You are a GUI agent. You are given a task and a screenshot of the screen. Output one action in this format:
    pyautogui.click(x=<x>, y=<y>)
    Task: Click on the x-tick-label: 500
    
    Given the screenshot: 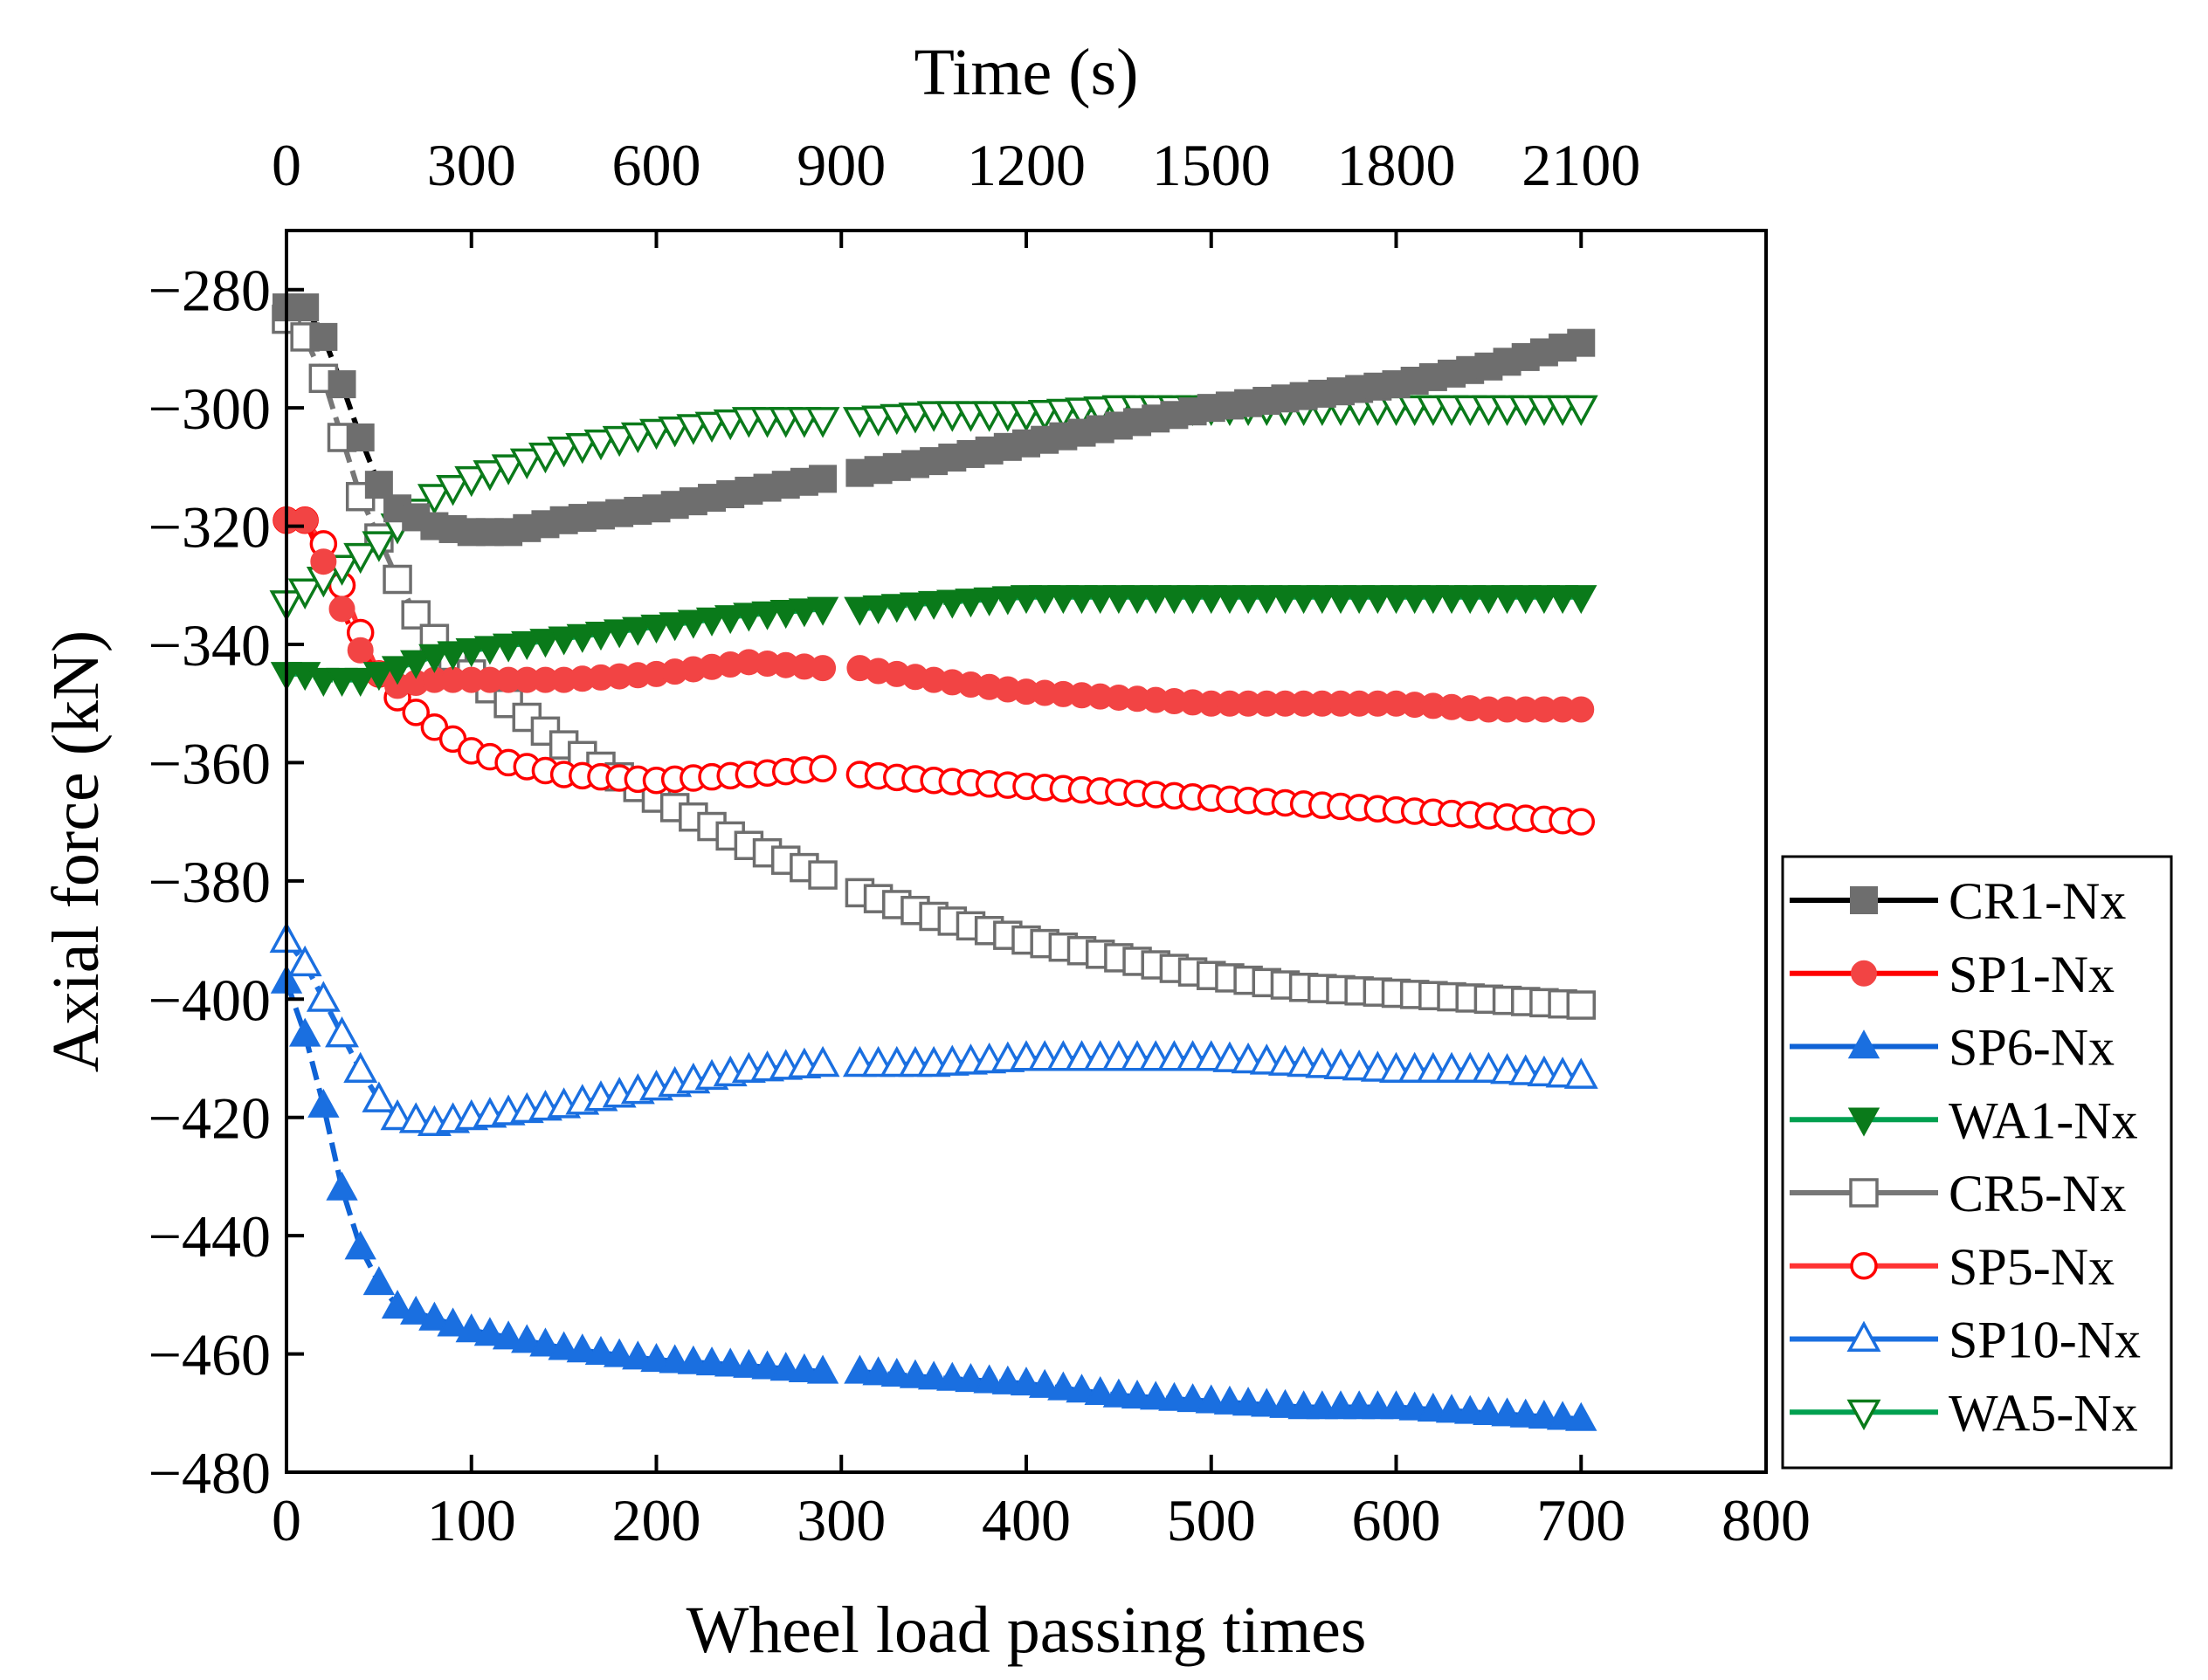 What is the action you would take?
    pyautogui.click(x=1211, y=1520)
    